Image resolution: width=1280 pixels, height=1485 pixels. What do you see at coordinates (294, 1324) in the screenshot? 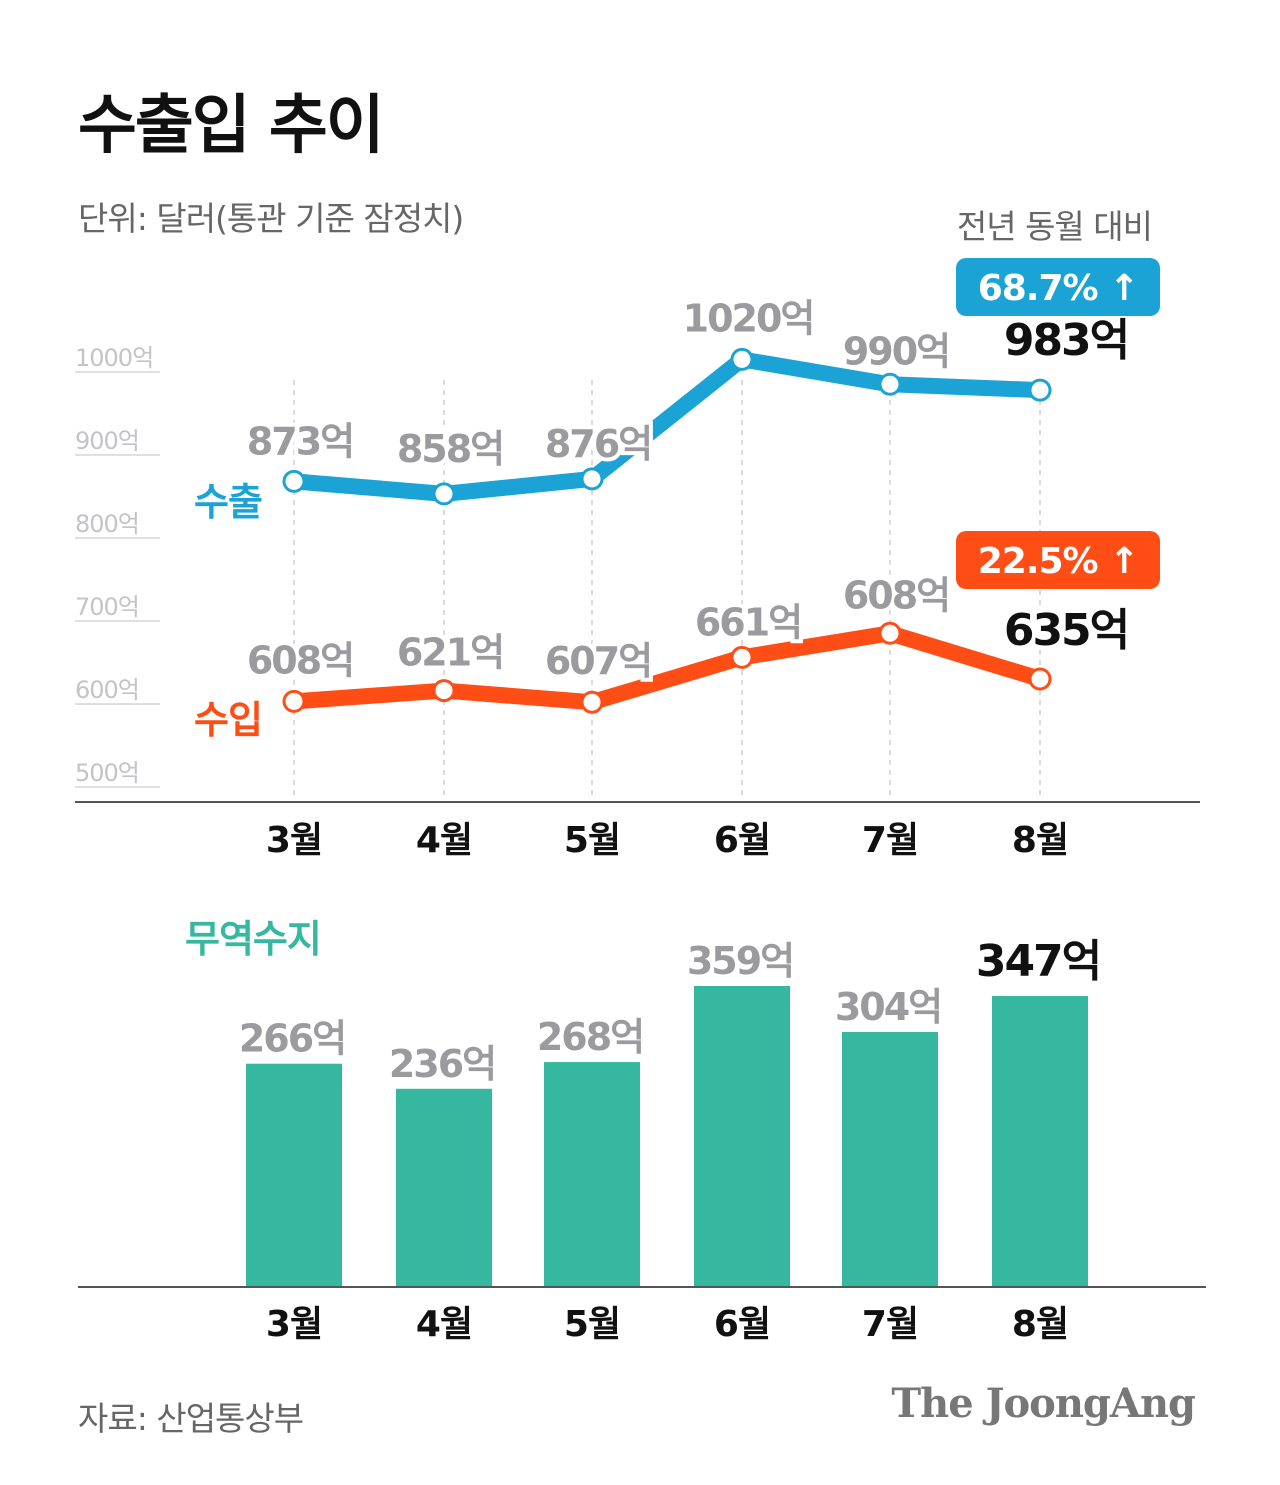
I see `balance-x-tick-label: 3월` at bounding box center [294, 1324].